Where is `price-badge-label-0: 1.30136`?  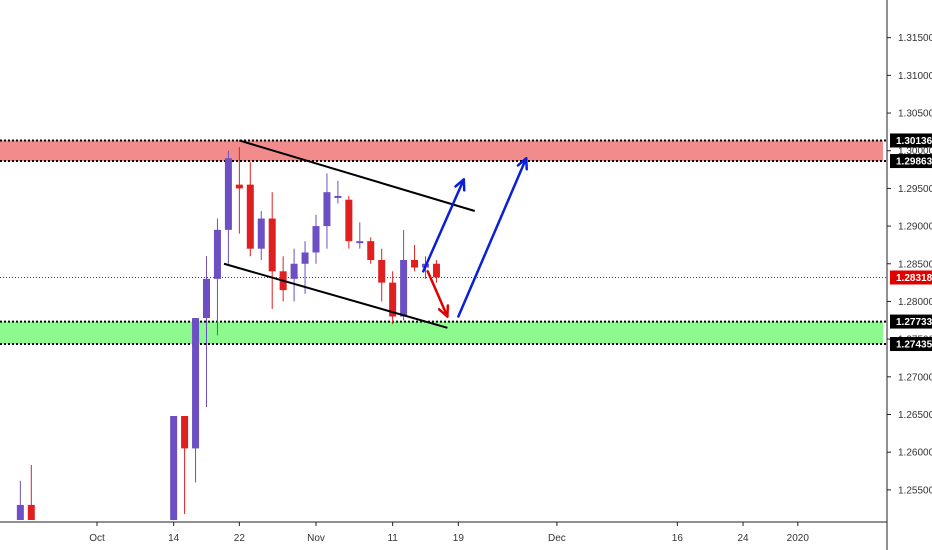
price-badge-label-0: 1.30136 is located at coordinates (914, 141).